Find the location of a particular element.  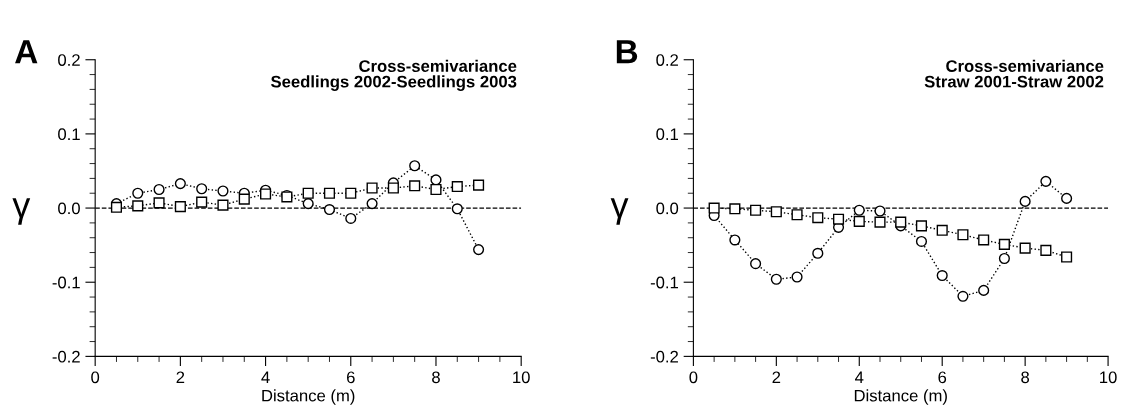

chart-title: Cross-semivariance Seedlings 2002-Seedlings 2003 is located at coordinates (394, 75).